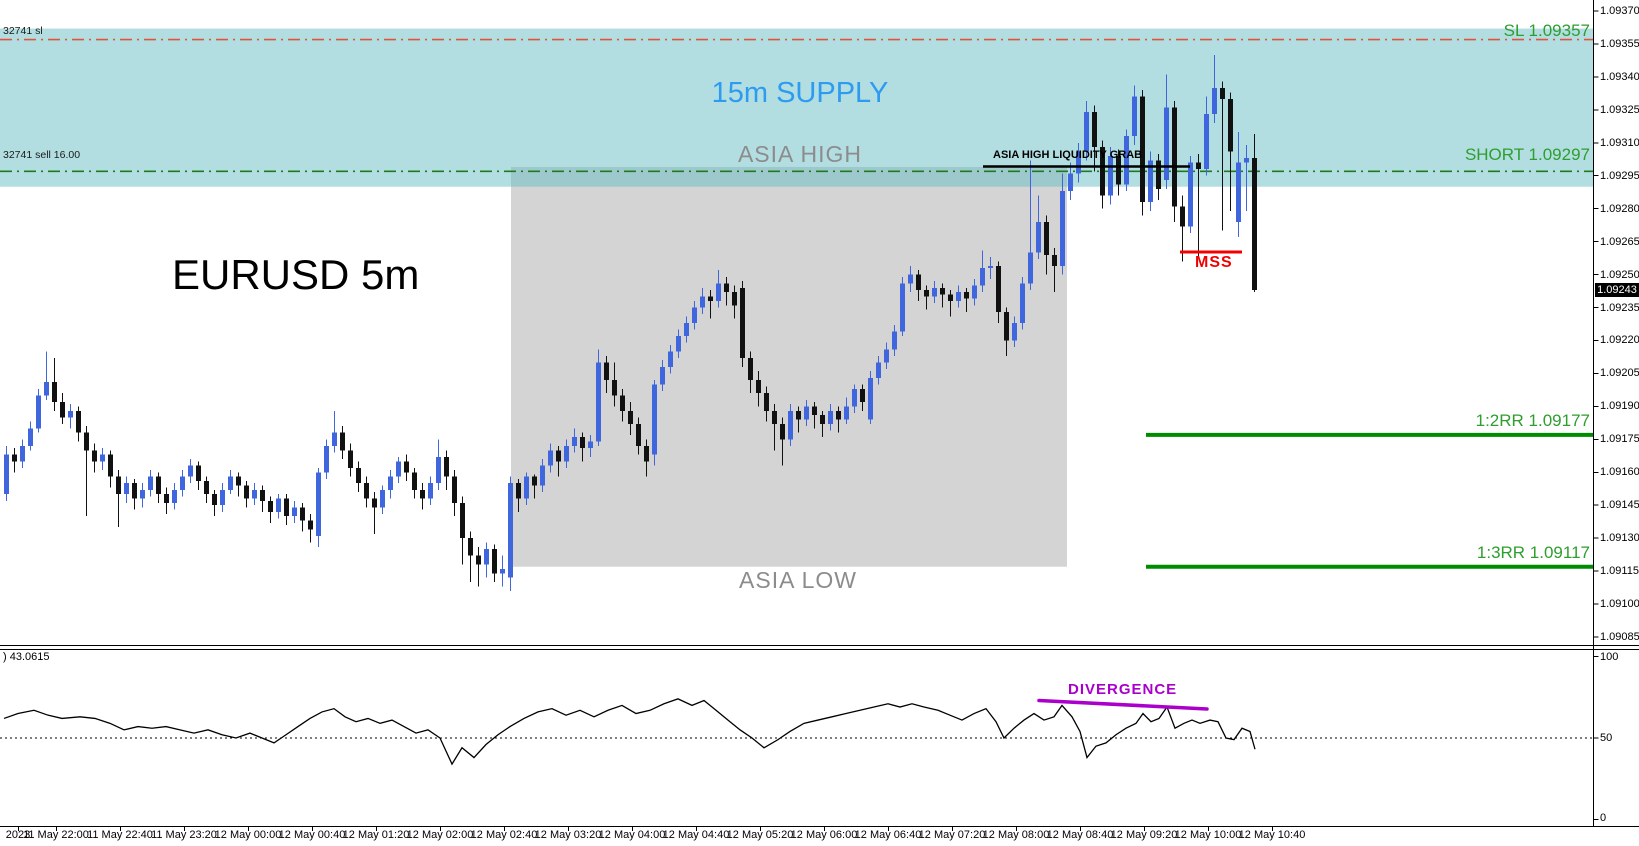  I want to click on price-tick-label: 1.09130, so click(1619, 538).